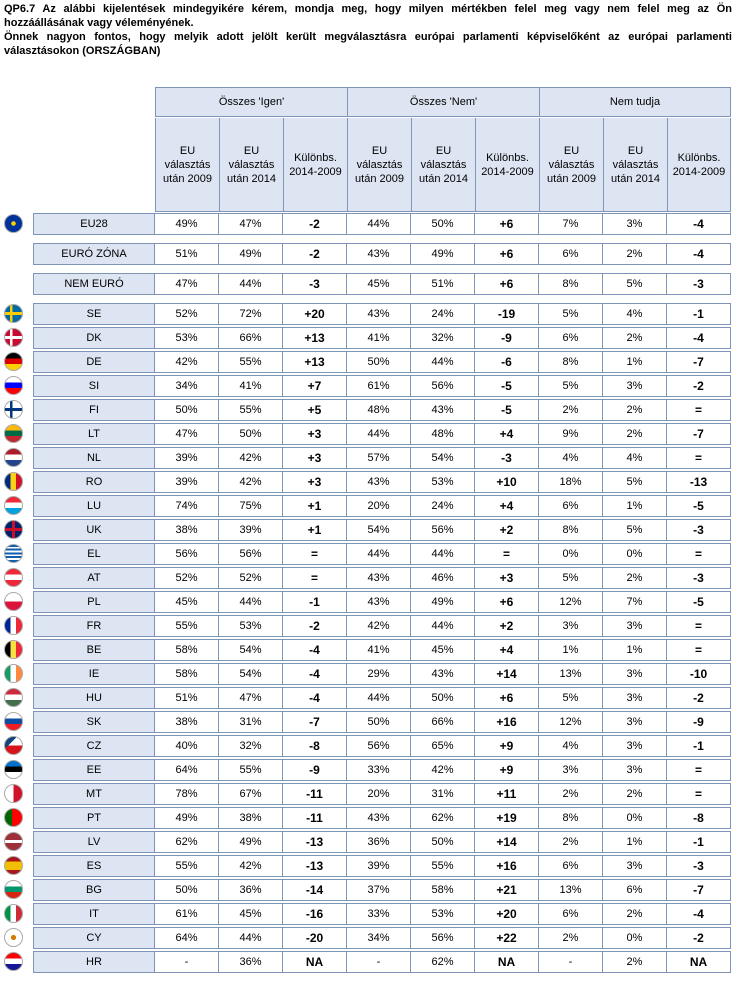  Describe the element at coordinates (94, 434) in the screenshot. I see `row-label: LT` at that location.